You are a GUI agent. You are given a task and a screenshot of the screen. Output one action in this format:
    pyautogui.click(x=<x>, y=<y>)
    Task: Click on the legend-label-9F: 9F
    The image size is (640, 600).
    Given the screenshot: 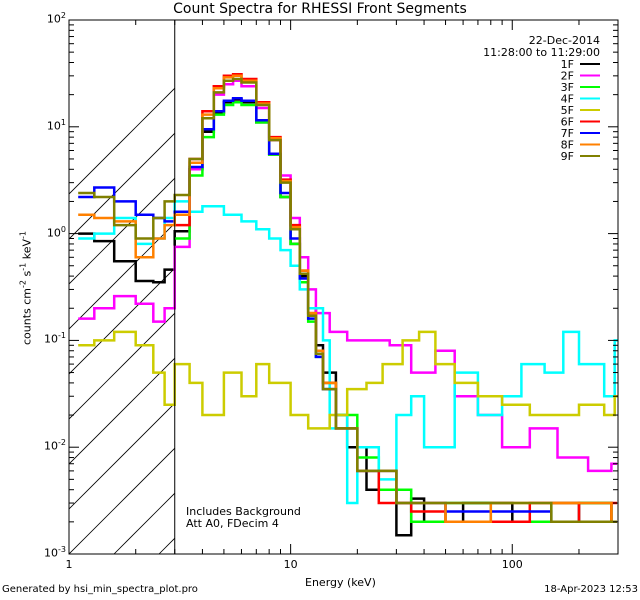 What is the action you would take?
    pyautogui.click(x=567, y=156)
    